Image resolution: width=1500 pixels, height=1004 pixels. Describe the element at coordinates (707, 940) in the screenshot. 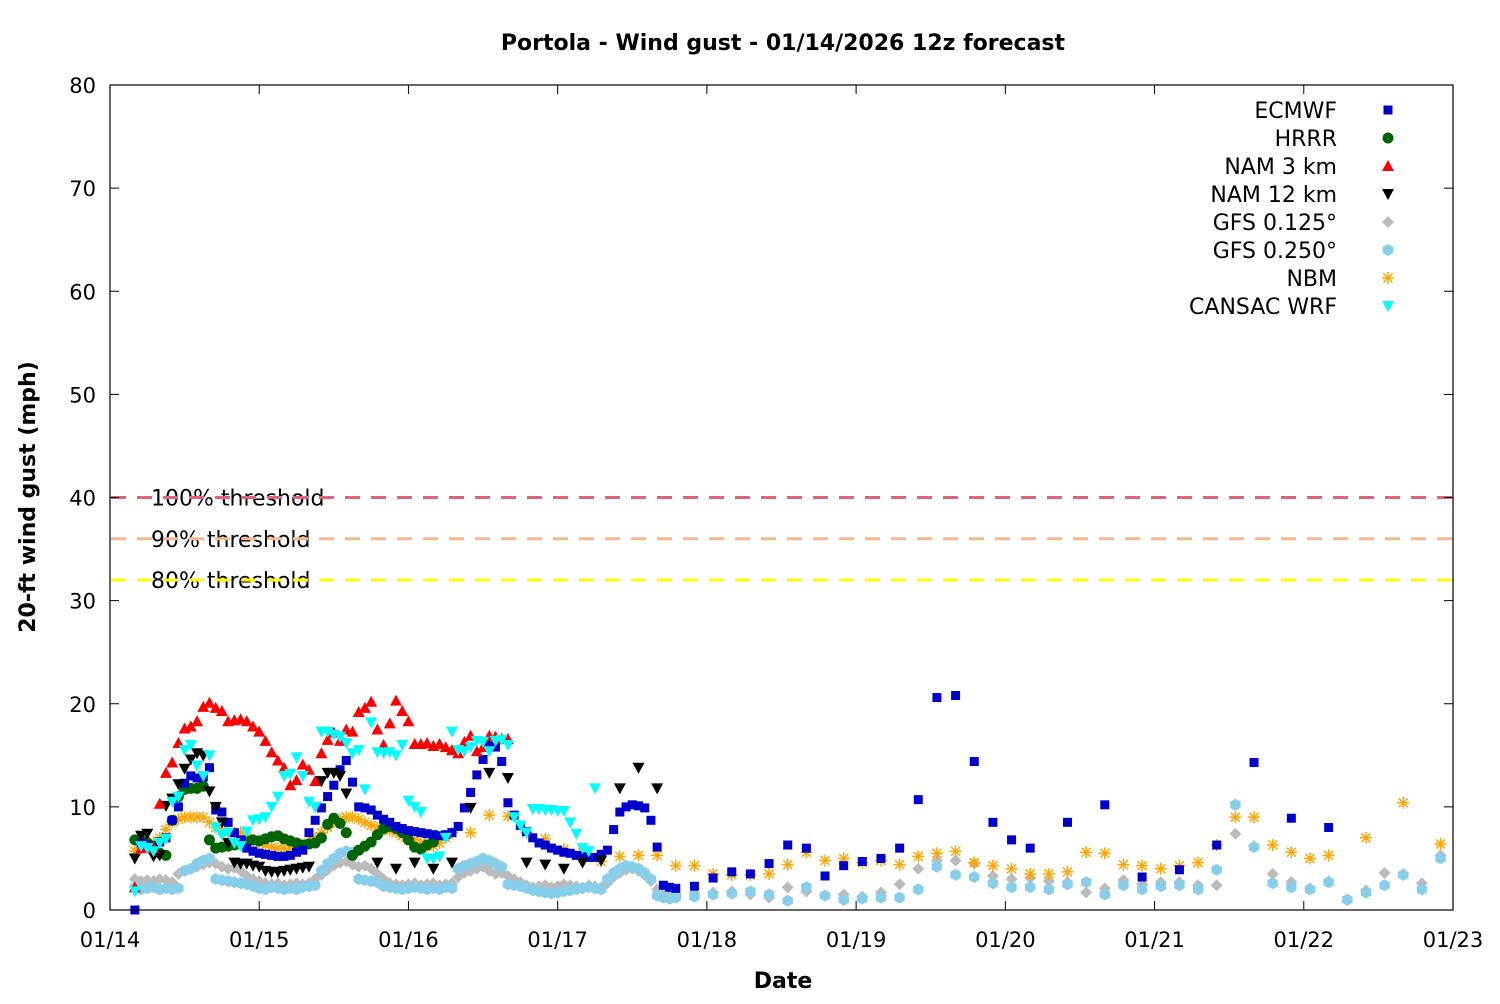

I see `x-tick-label: 01/18` at that location.